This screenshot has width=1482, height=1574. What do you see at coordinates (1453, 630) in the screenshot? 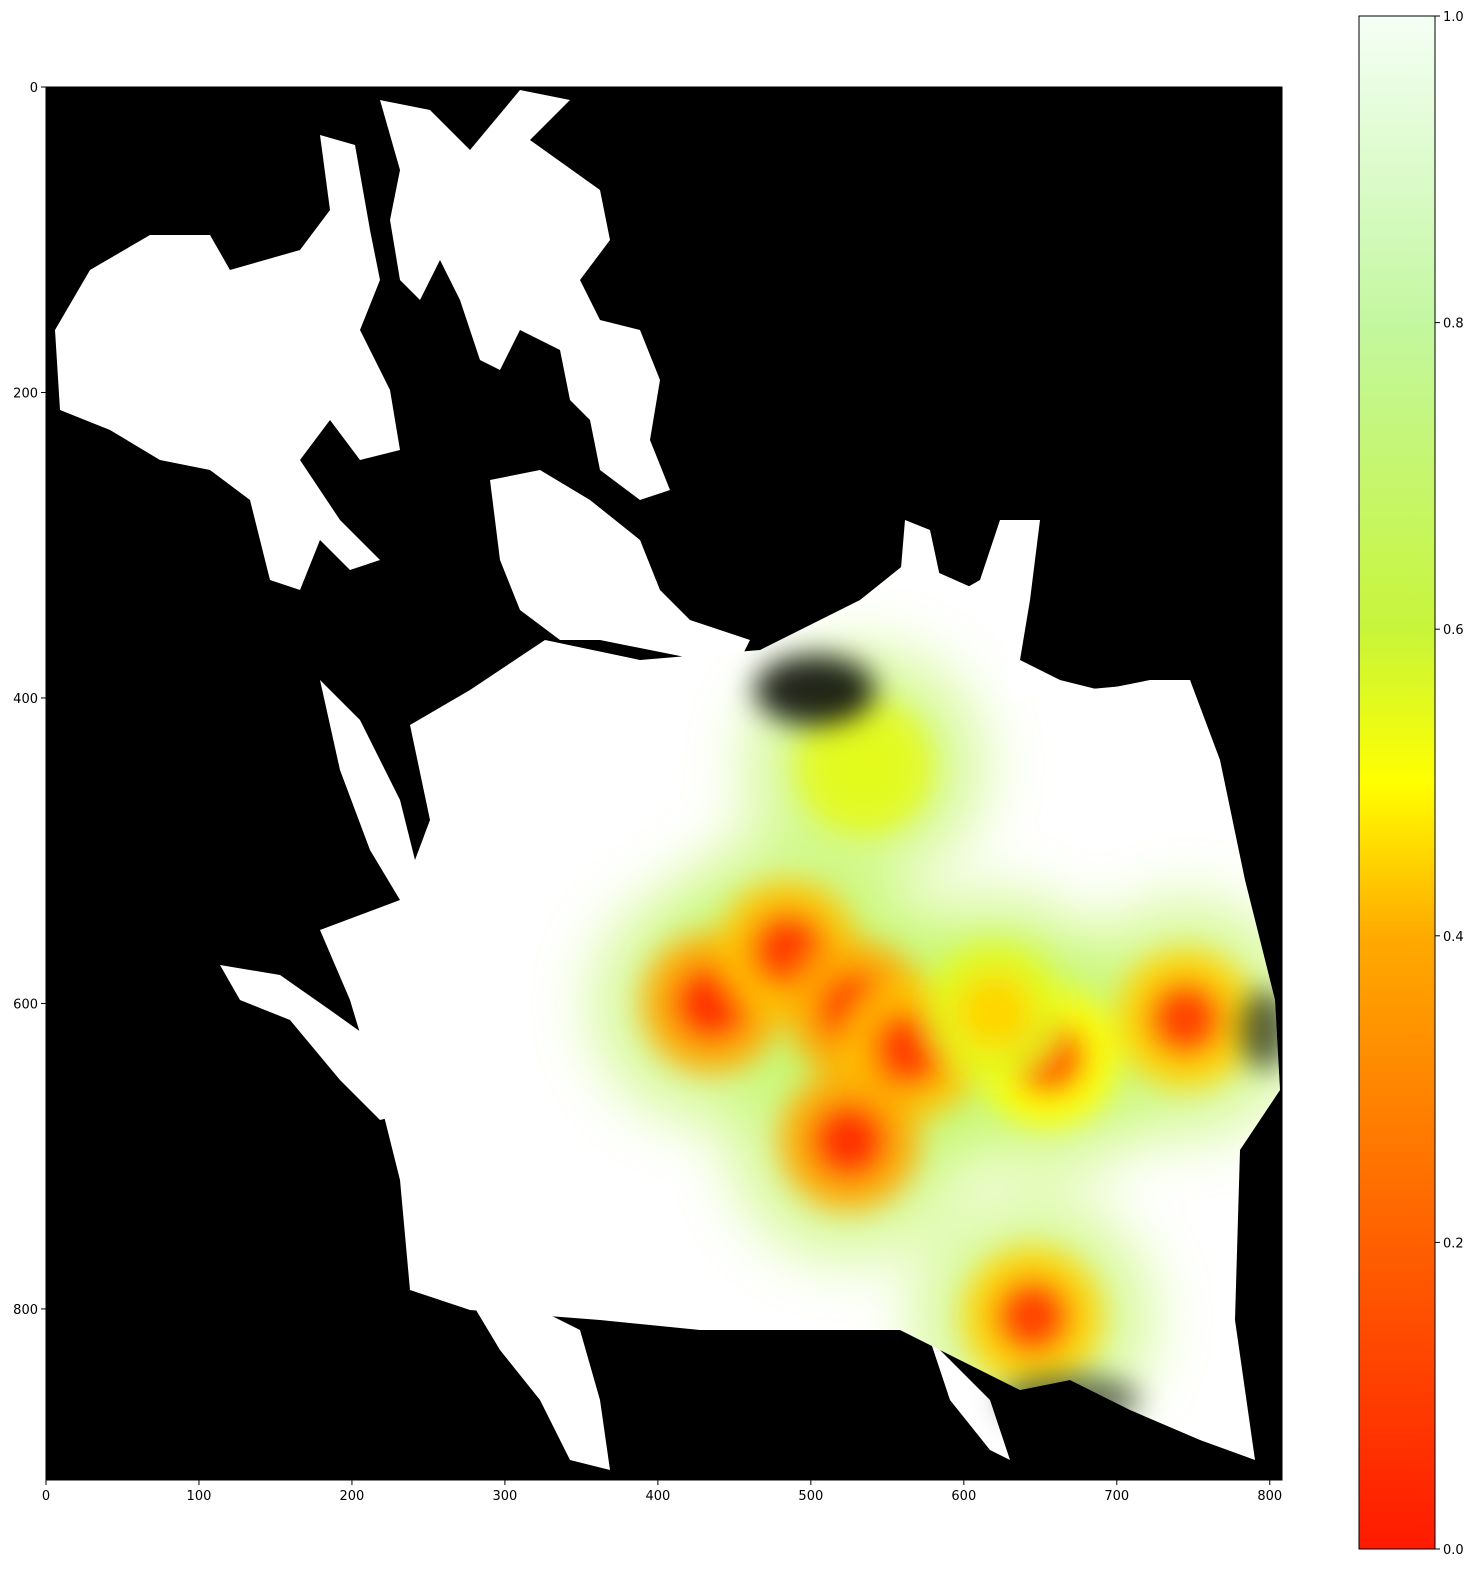
I see `colorbar-tick-label: 0.6` at bounding box center [1453, 630].